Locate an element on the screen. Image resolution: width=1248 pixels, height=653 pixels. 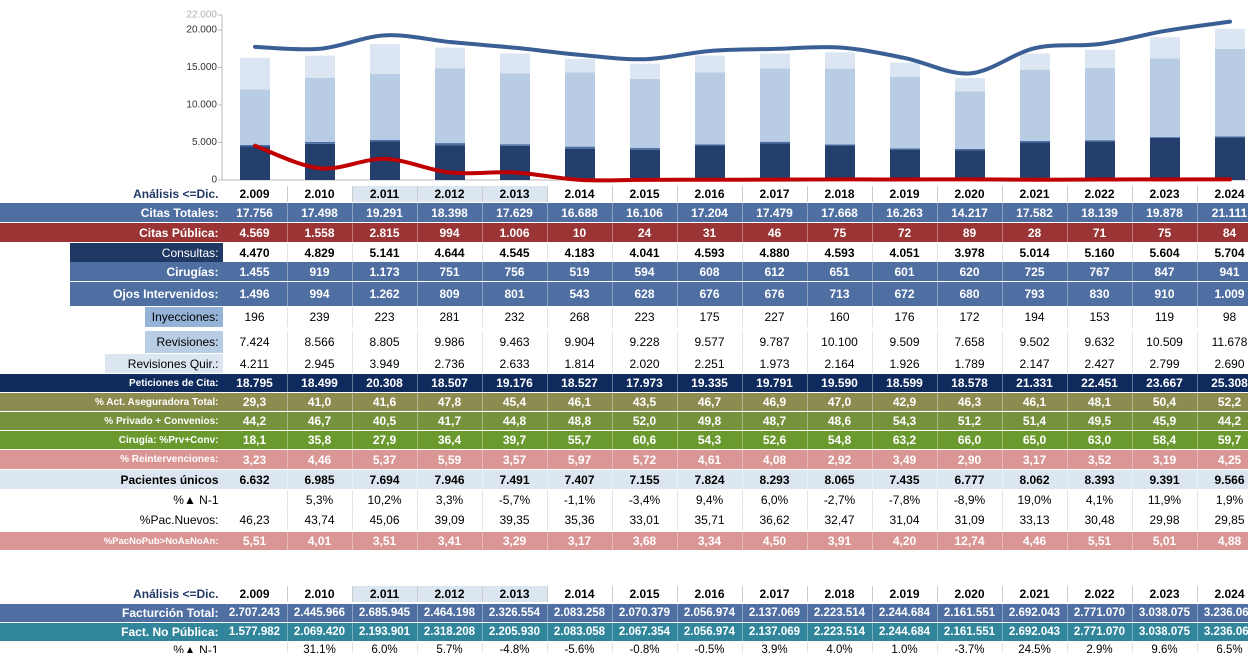
row-label: Cirugía: %Prv+Conv: is located at coordinates (111, 440).